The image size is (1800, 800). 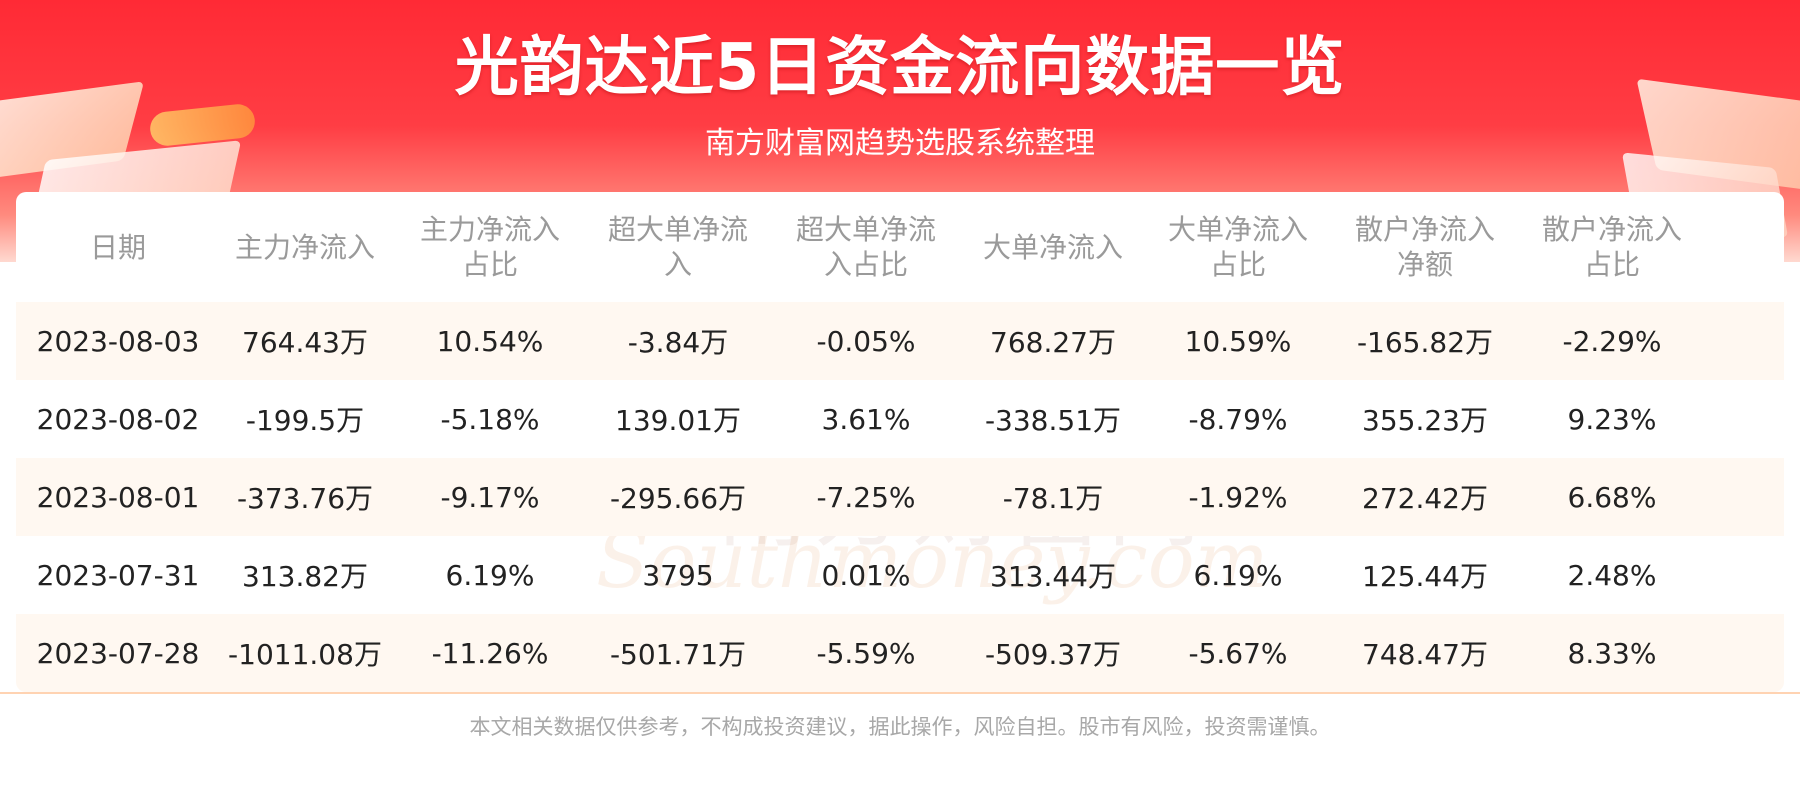 What do you see at coordinates (118, 497) in the screenshot?
I see `date-cell: 2023-08-01` at bounding box center [118, 497].